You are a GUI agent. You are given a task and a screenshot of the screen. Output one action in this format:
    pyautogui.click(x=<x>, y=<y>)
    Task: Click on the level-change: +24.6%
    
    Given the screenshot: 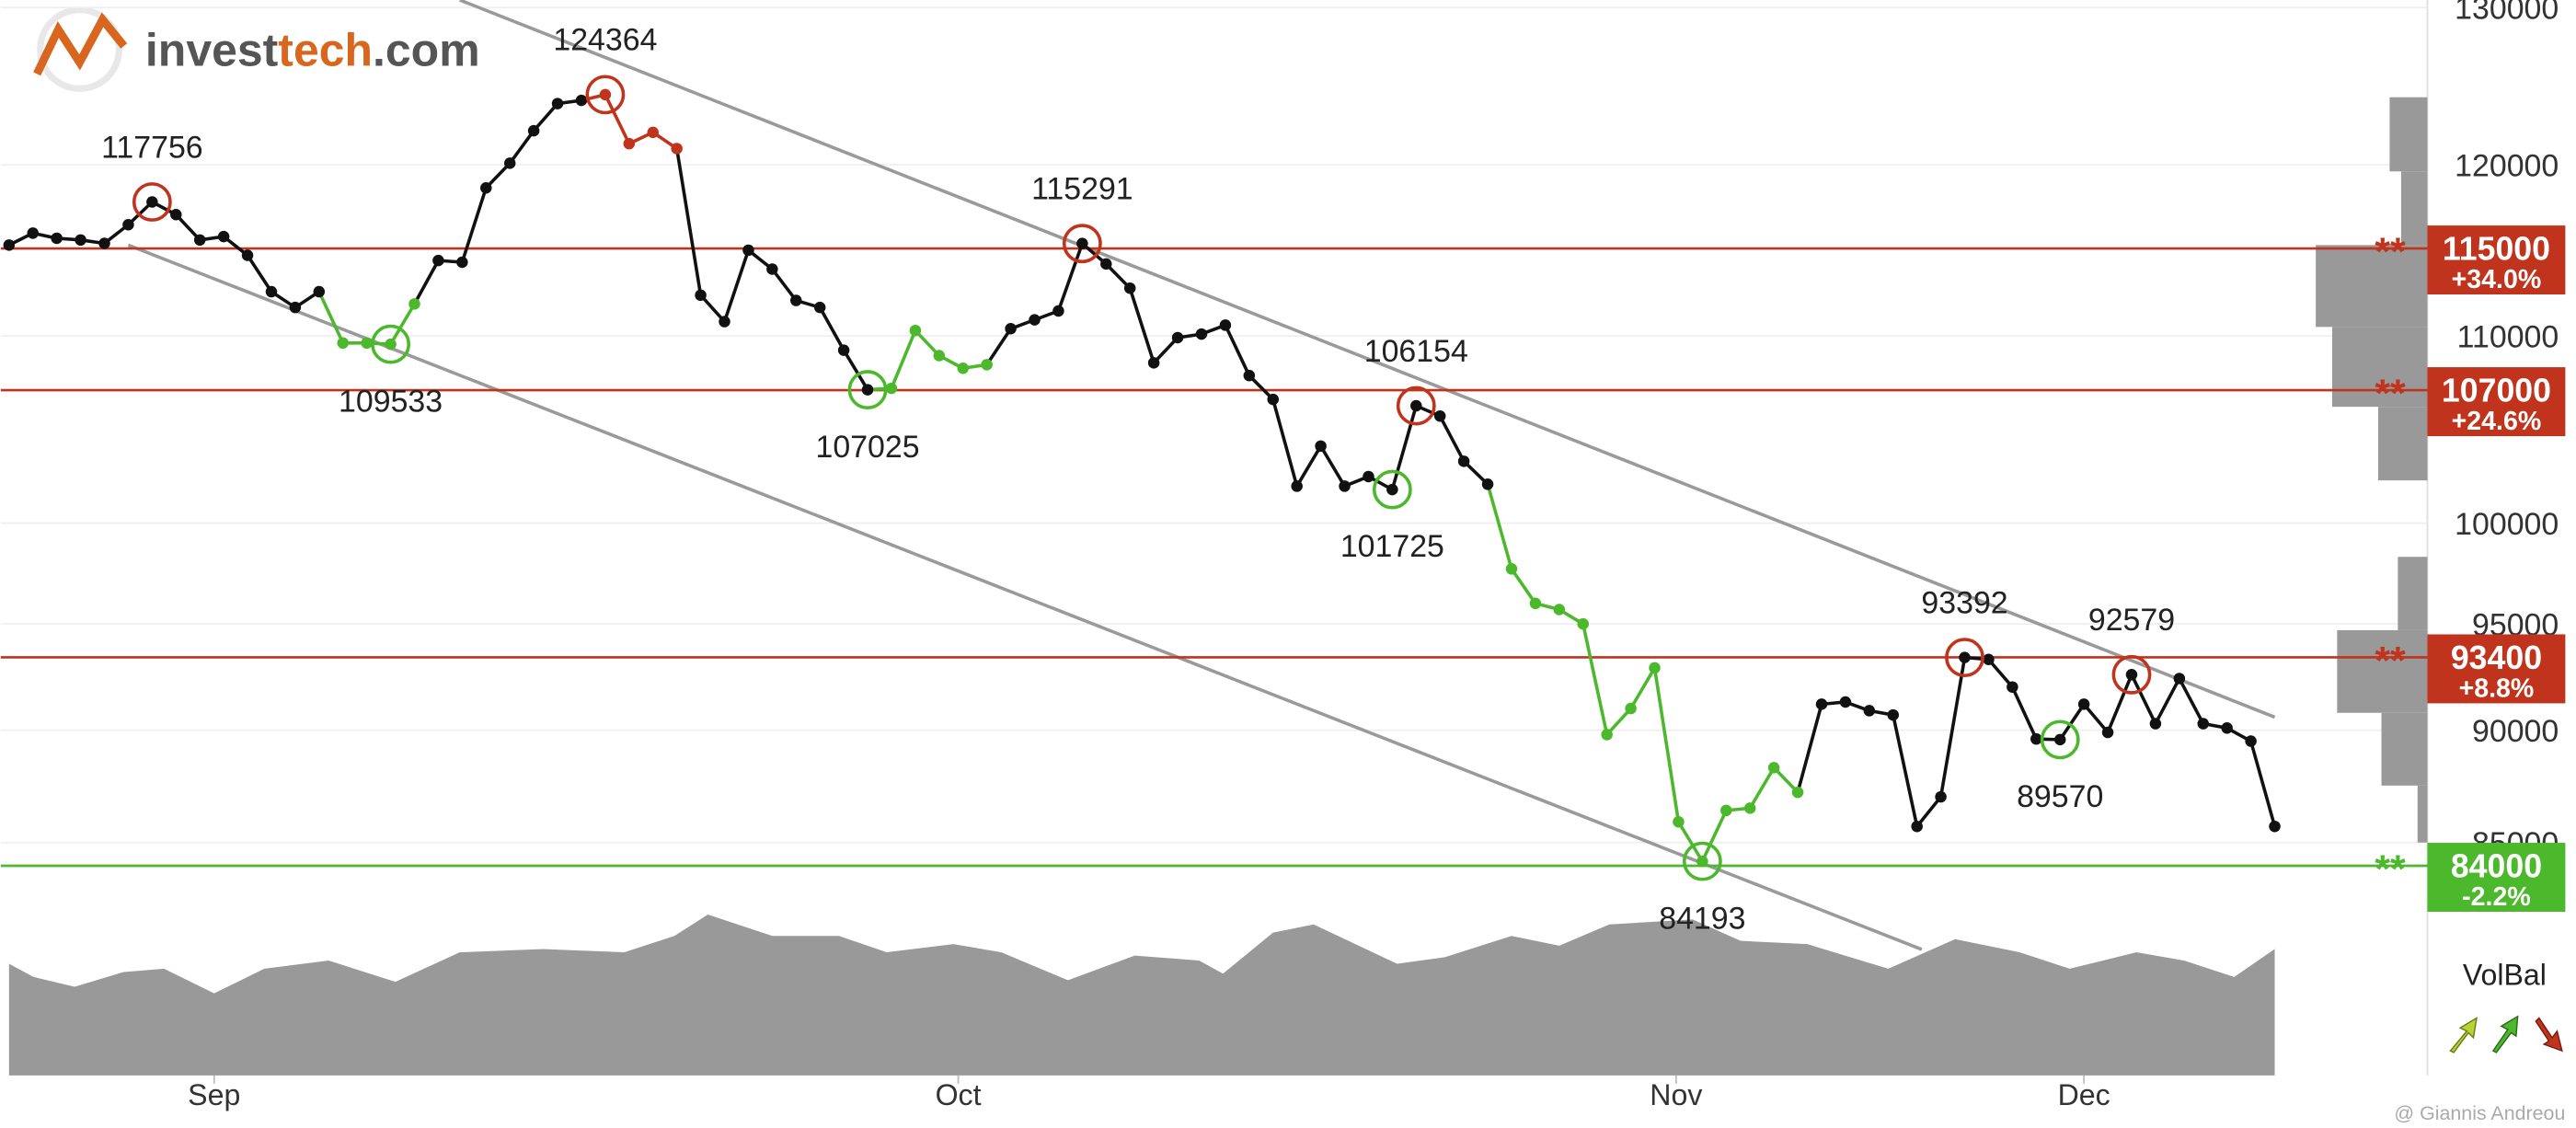 What is the action you would take?
    pyautogui.click(x=2497, y=422)
    